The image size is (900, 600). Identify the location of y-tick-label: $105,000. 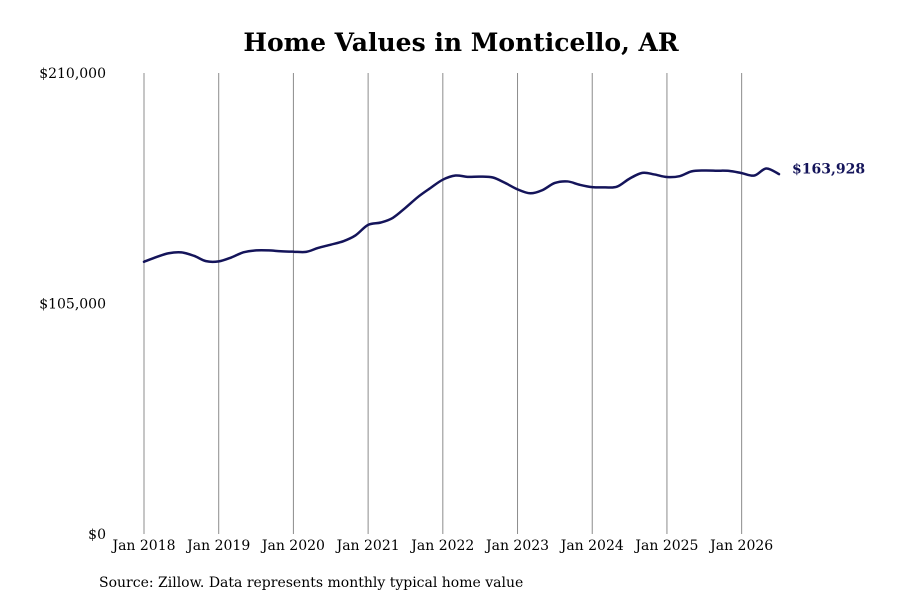
(72, 305).